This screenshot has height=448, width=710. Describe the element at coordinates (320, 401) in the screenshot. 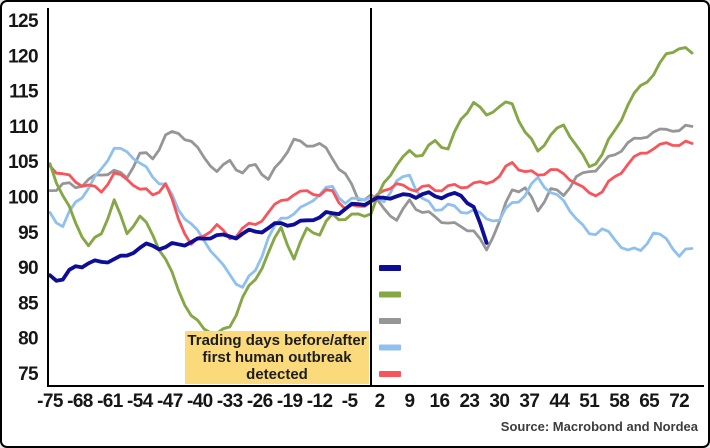

I see `x-tick-label: -12` at that location.